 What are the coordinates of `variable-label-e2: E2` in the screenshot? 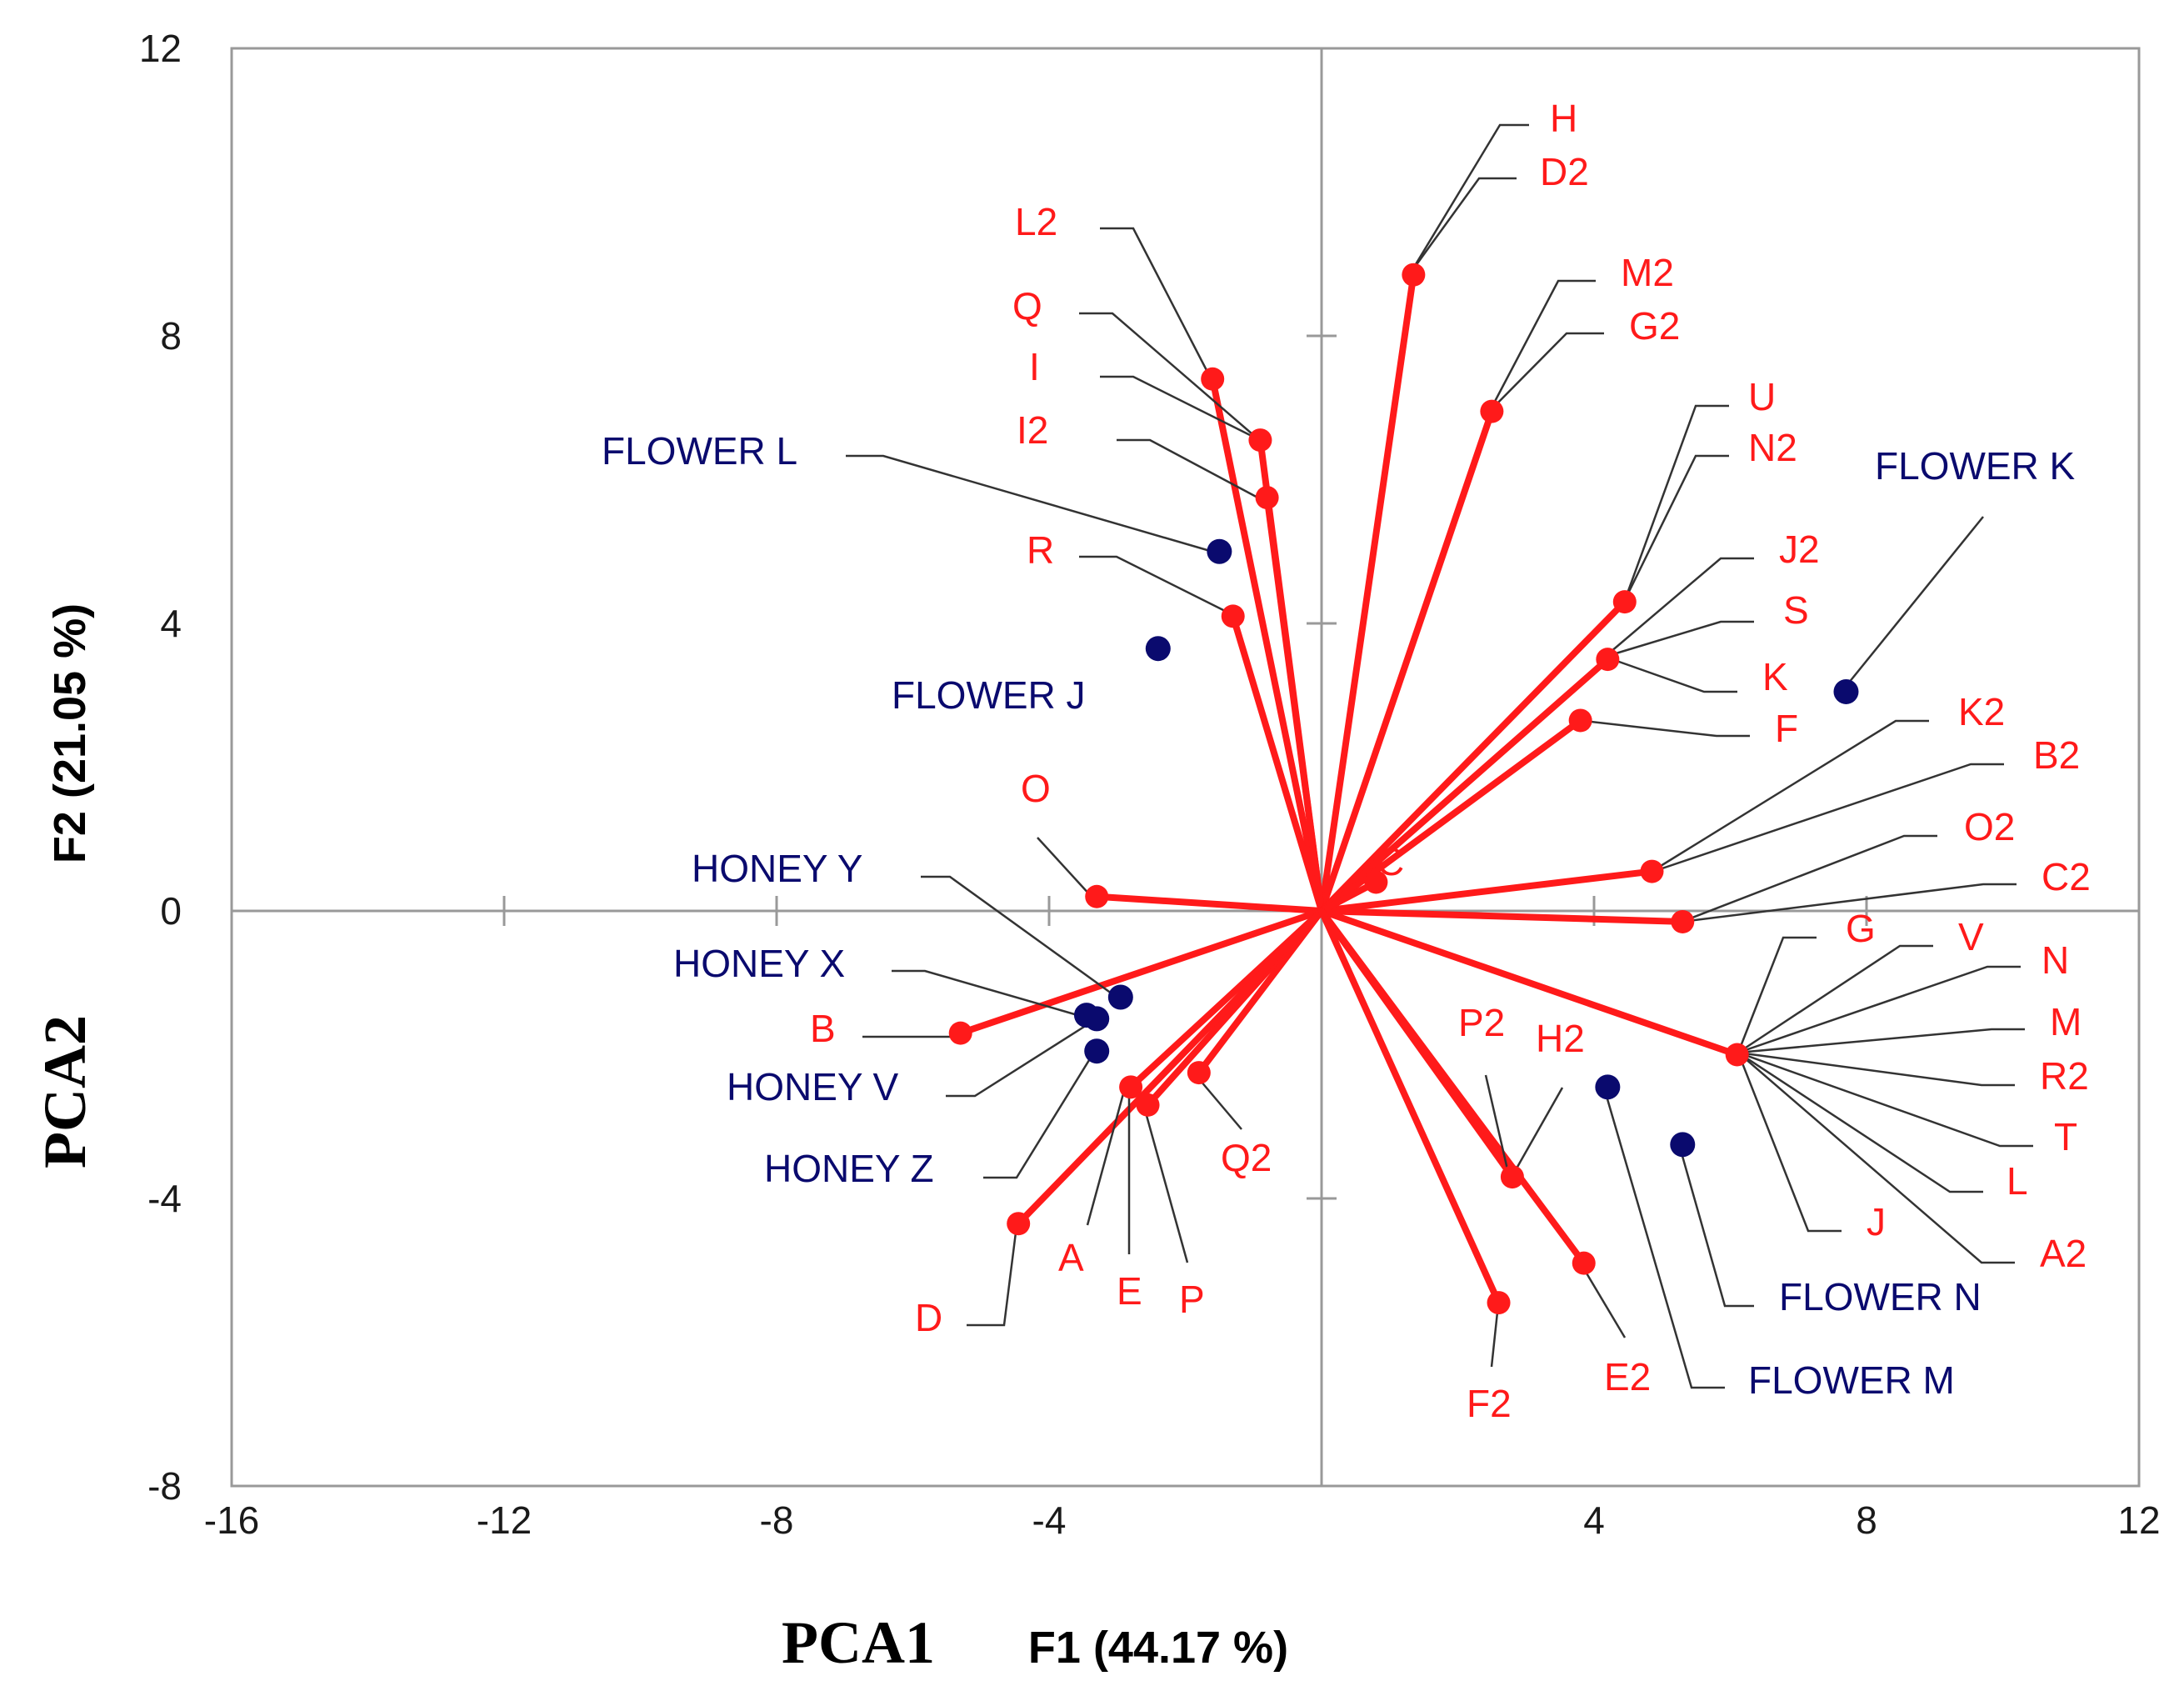 It's located at (1627, 1376).